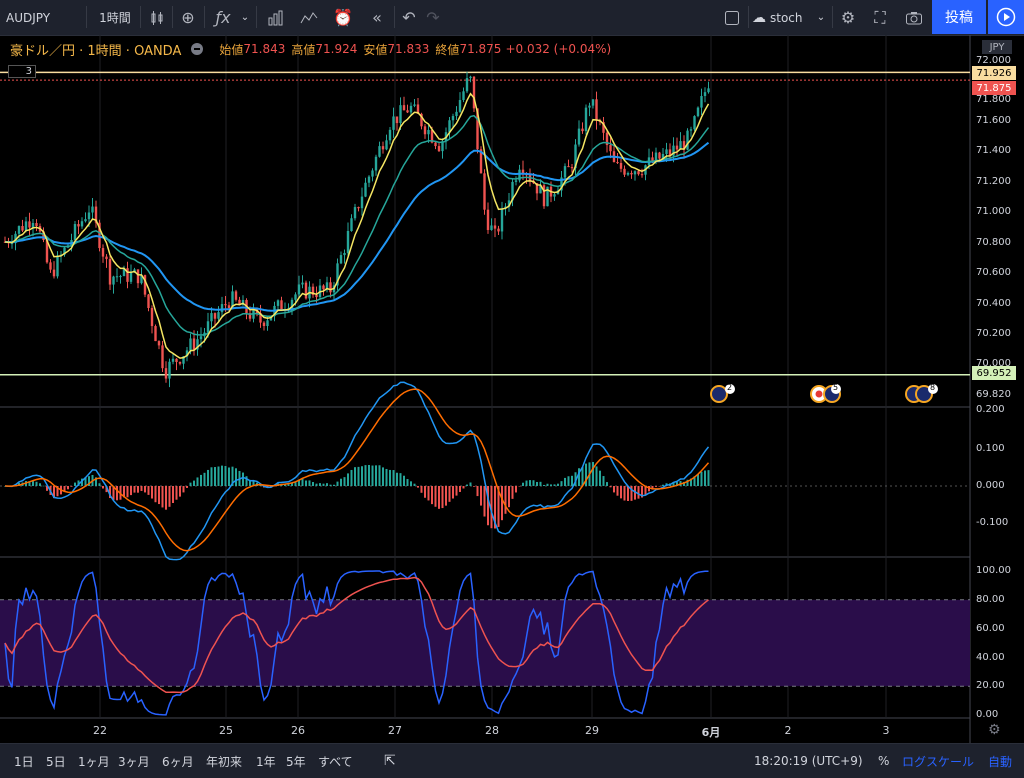 This screenshot has height=778, width=1024. Describe the element at coordinates (409, 17) in the screenshot. I see `undo-icon: ↶` at that location.